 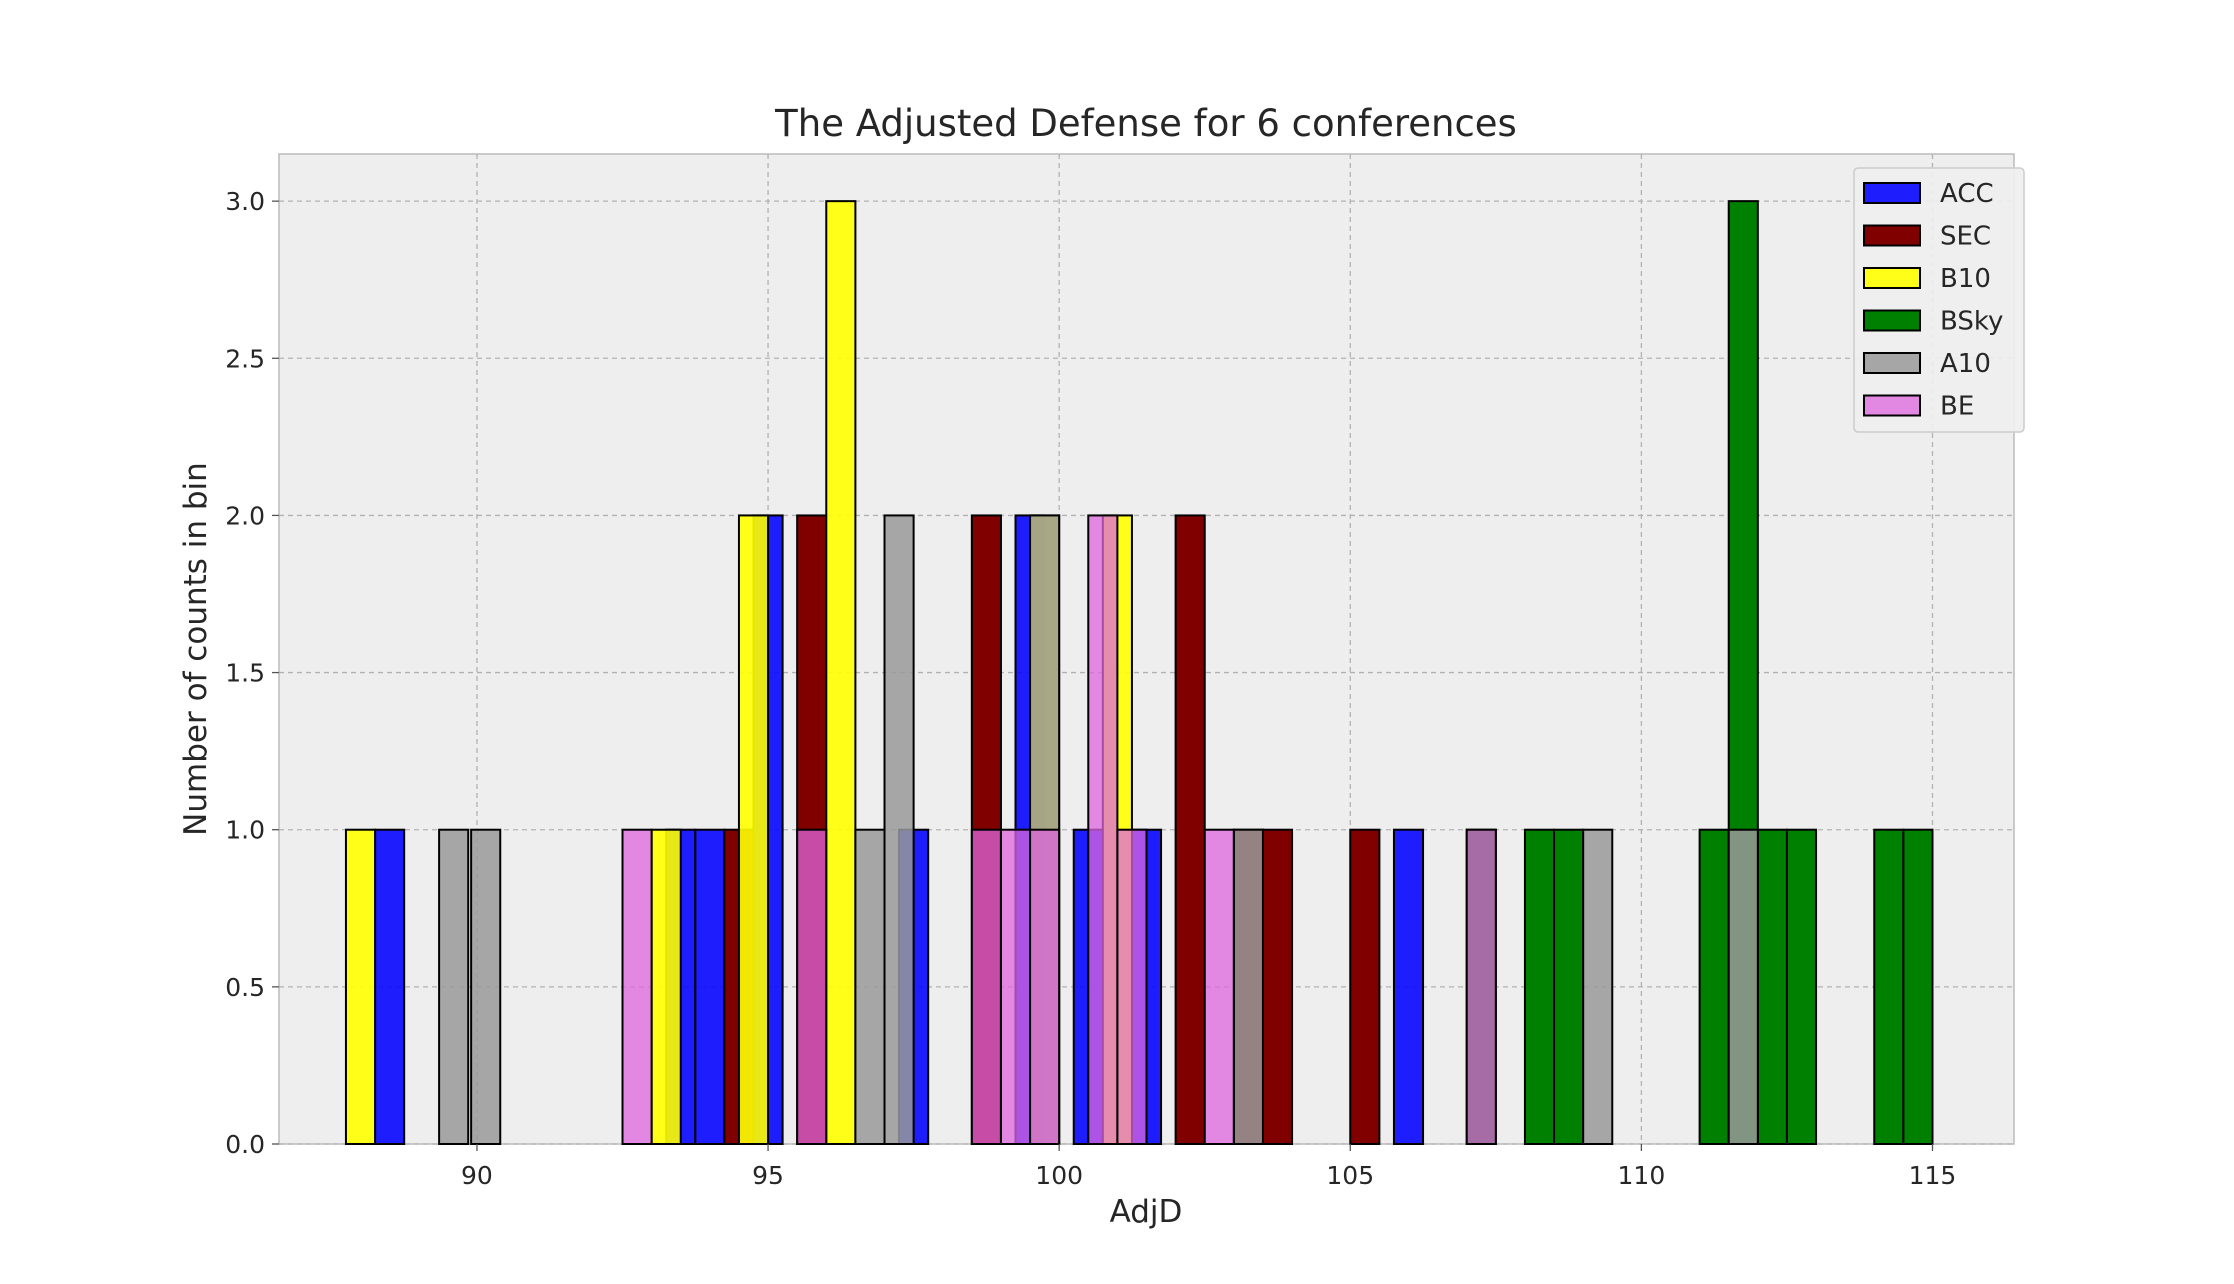 I want to click on legend-label-b10: B10, so click(x=1965, y=279).